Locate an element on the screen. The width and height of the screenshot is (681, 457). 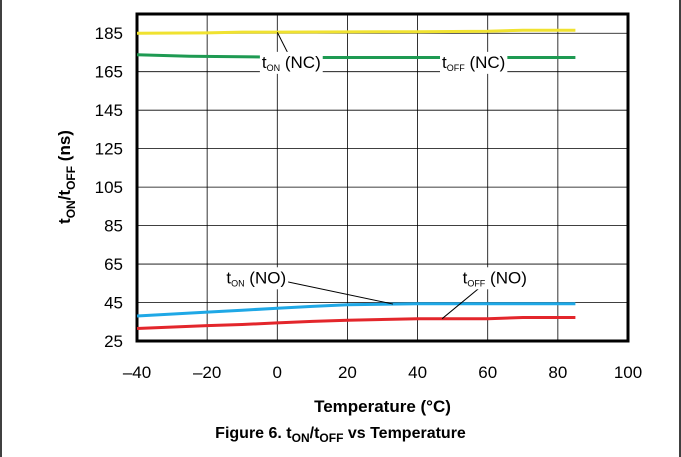
x-tick-label: 60 is located at coordinates (487, 372).